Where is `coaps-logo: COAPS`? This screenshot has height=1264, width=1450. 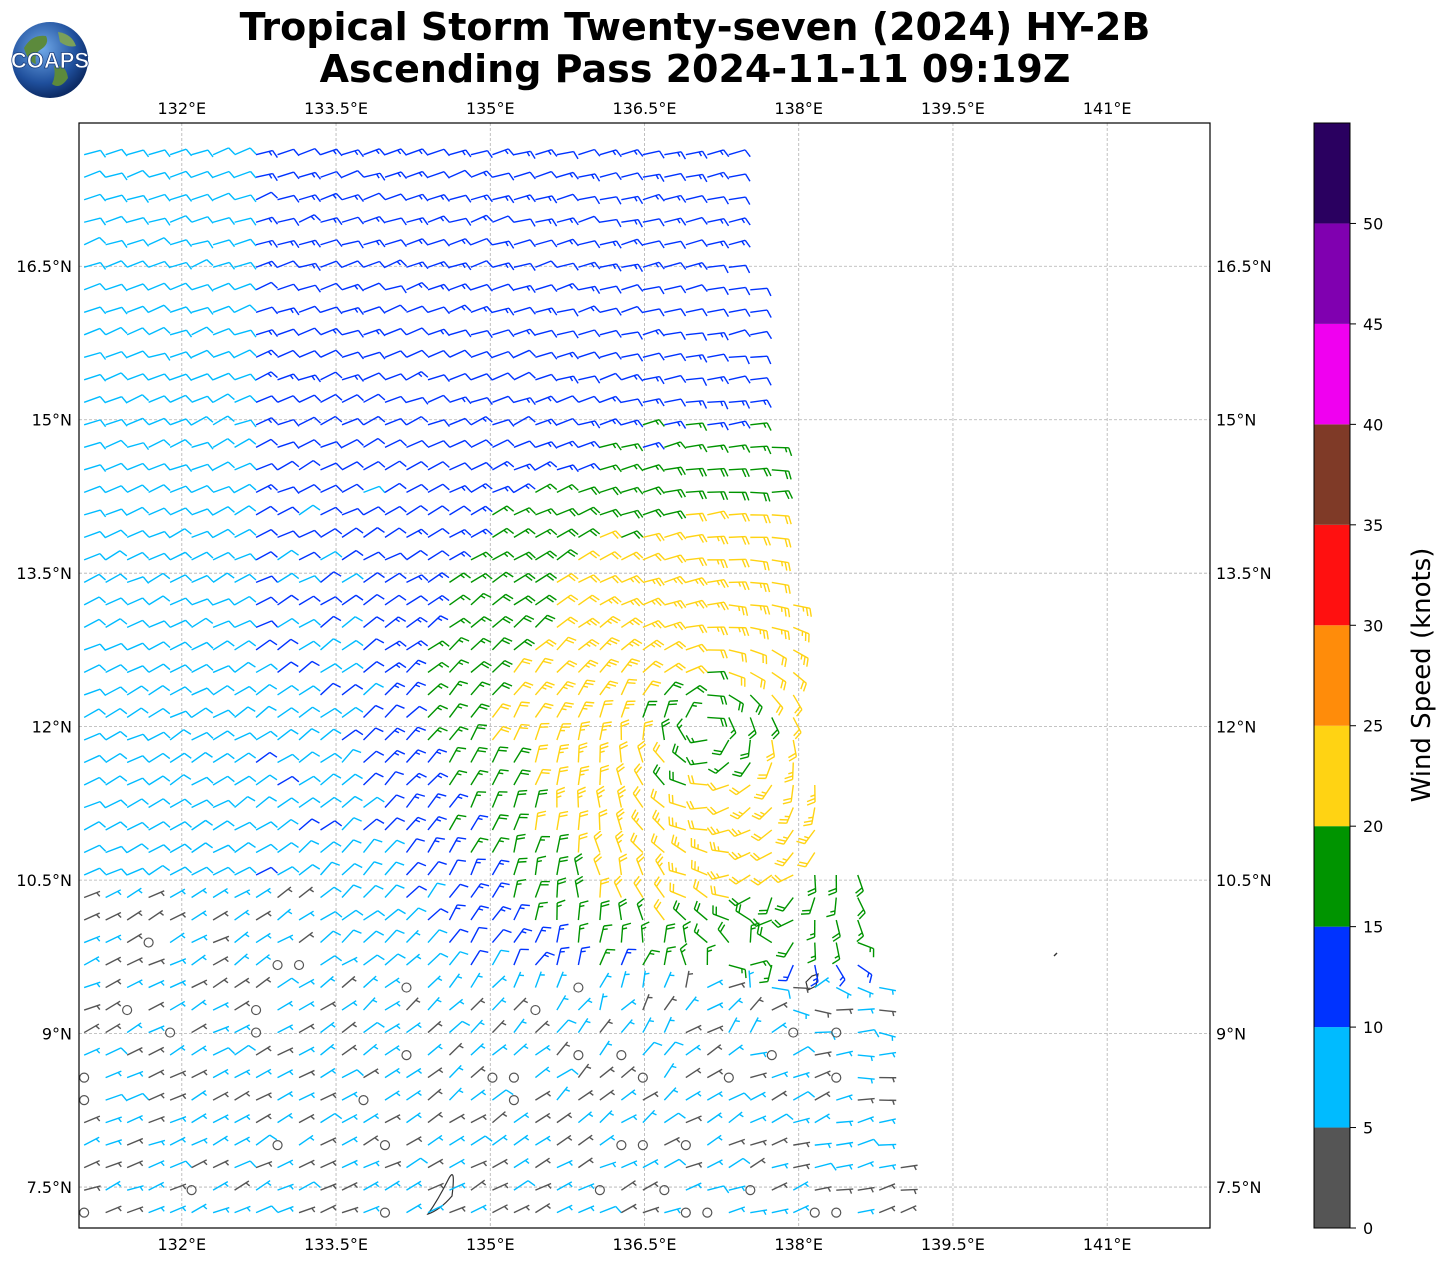
coaps-logo: COAPS is located at coordinates (50, 60).